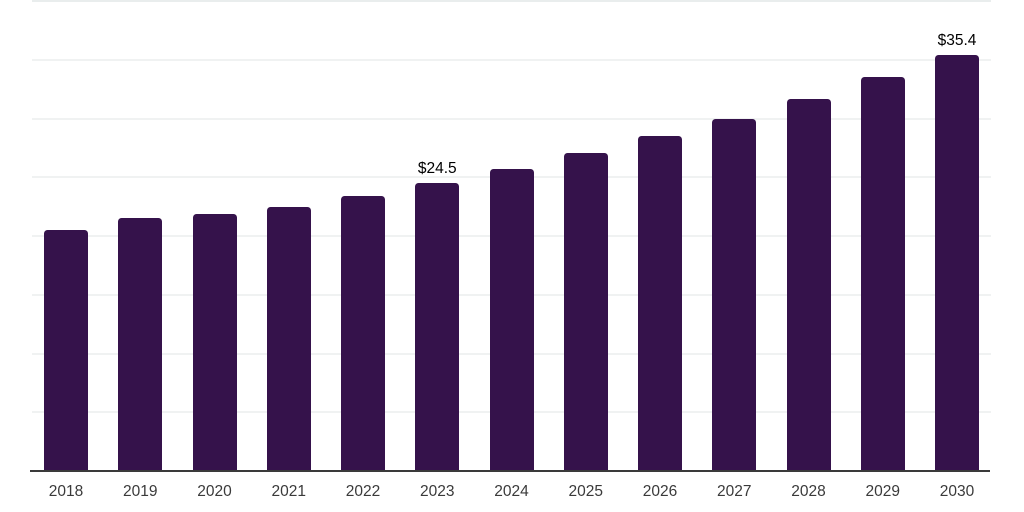 This screenshot has width=1024, height=512. Describe the element at coordinates (140, 344) in the screenshot. I see `bar-2019` at that location.